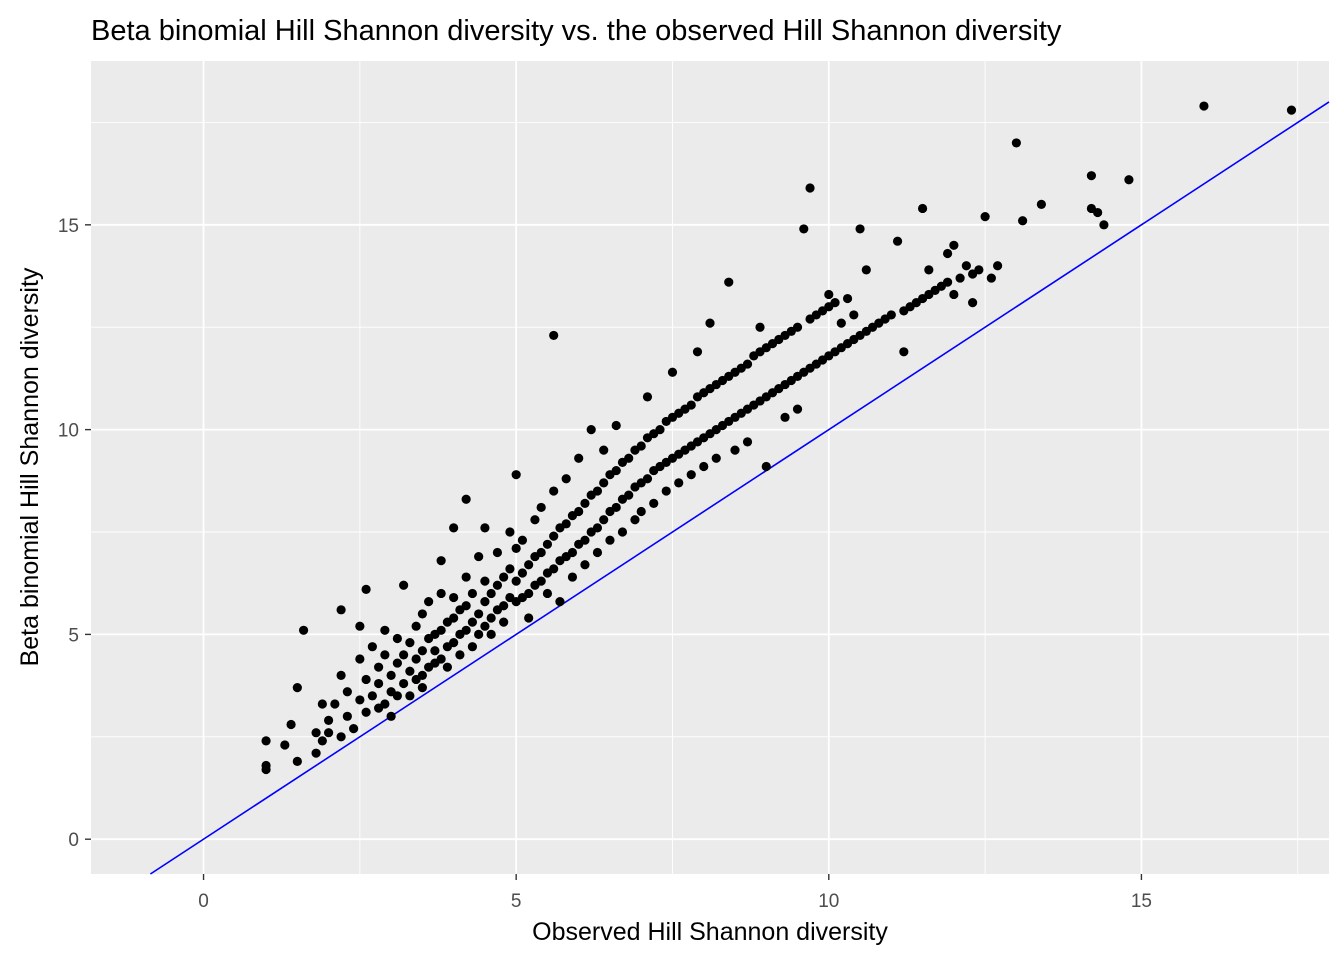 The height and width of the screenshot is (960, 1344). Describe the element at coordinates (828, 901) in the screenshot. I see `x-tick-label: 10` at that location.